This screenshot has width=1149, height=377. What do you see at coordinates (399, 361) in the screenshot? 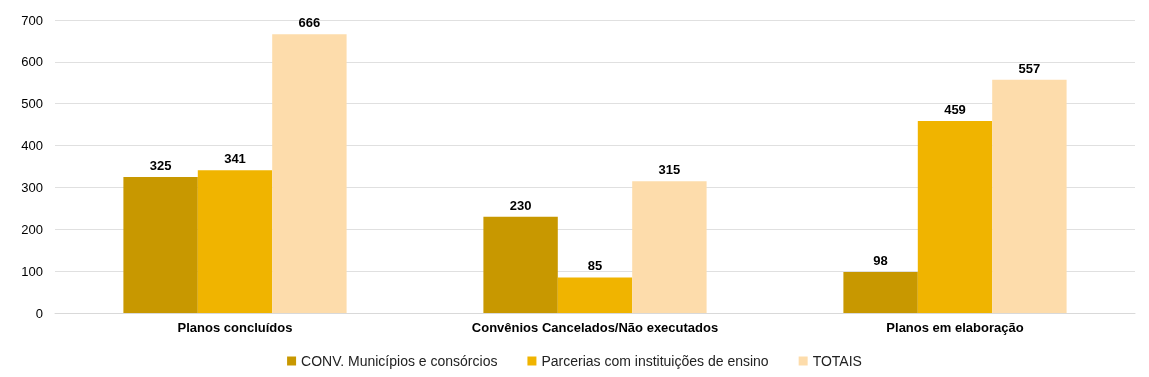
I see `legend-label: CONV. Municípios e consórcios` at bounding box center [399, 361].